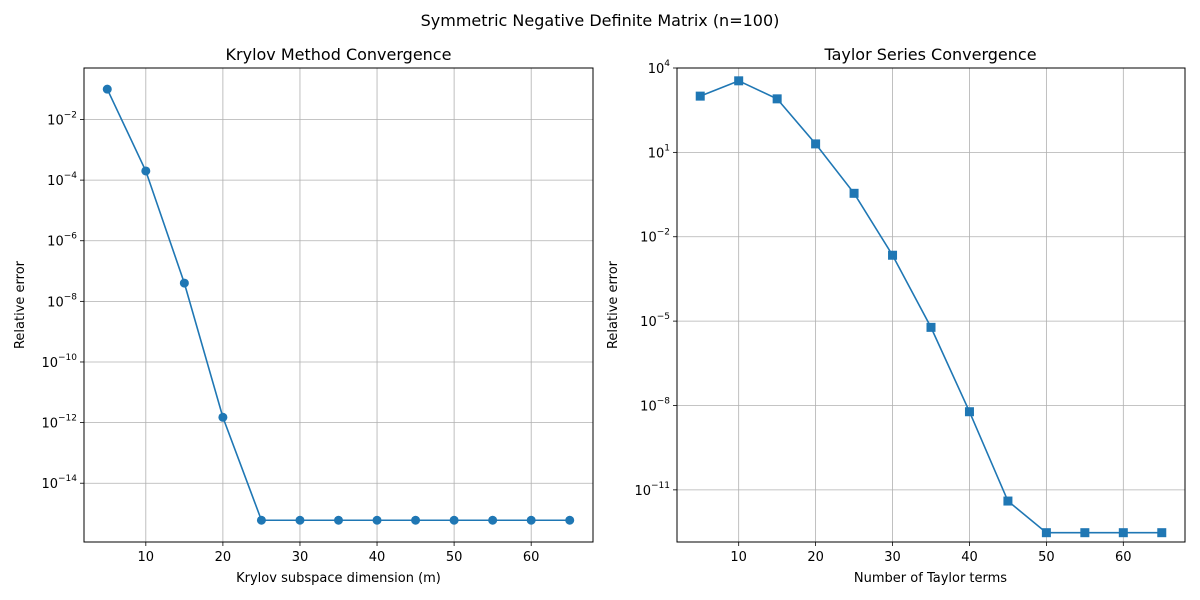  Describe the element at coordinates (62, 180) in the screenshot. I see `krylov-ytick-label: 10⁻⁴` at that location.